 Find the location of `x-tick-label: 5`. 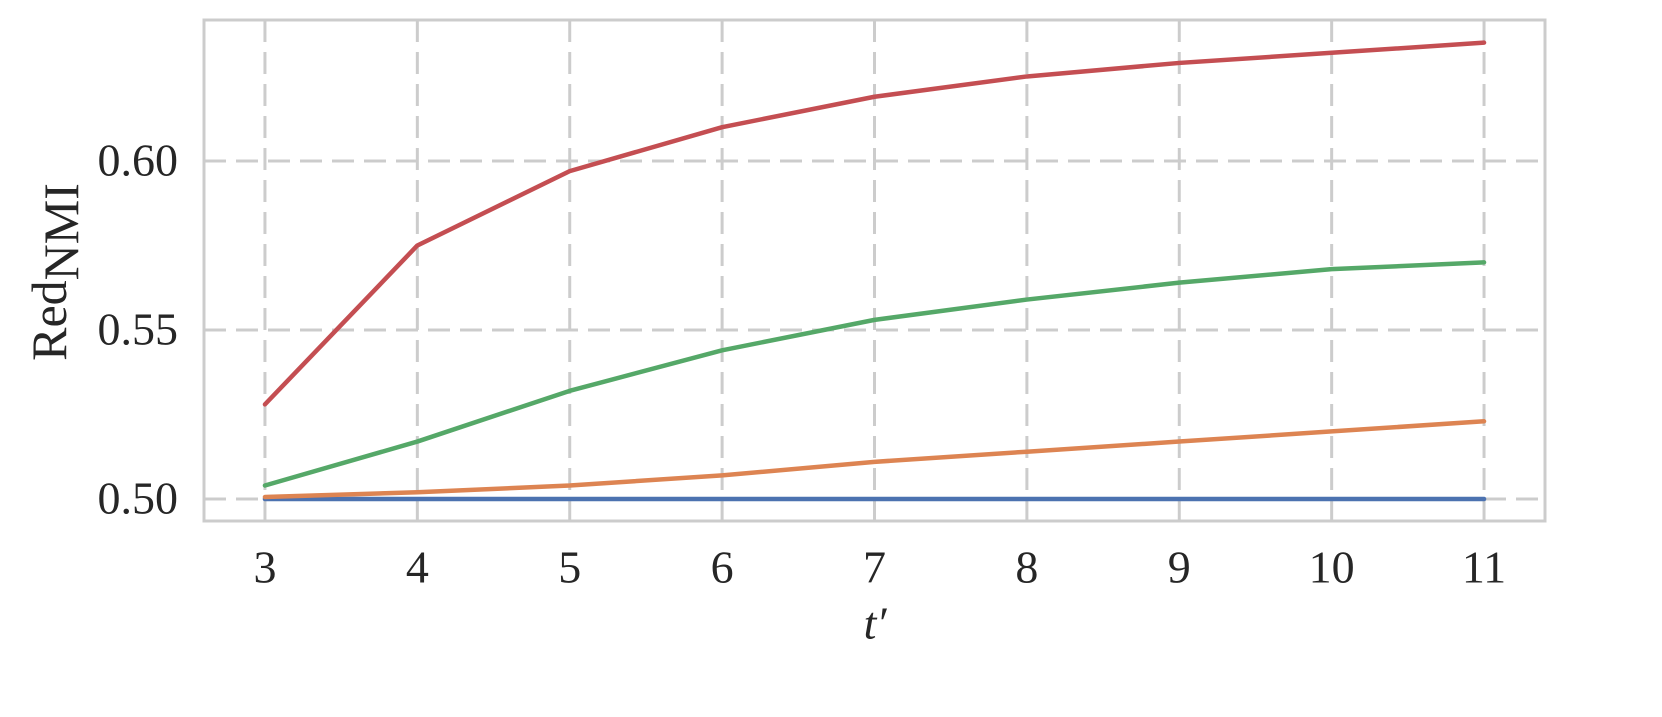

x-tick-label: 5 is located at coordinates (569, 567).